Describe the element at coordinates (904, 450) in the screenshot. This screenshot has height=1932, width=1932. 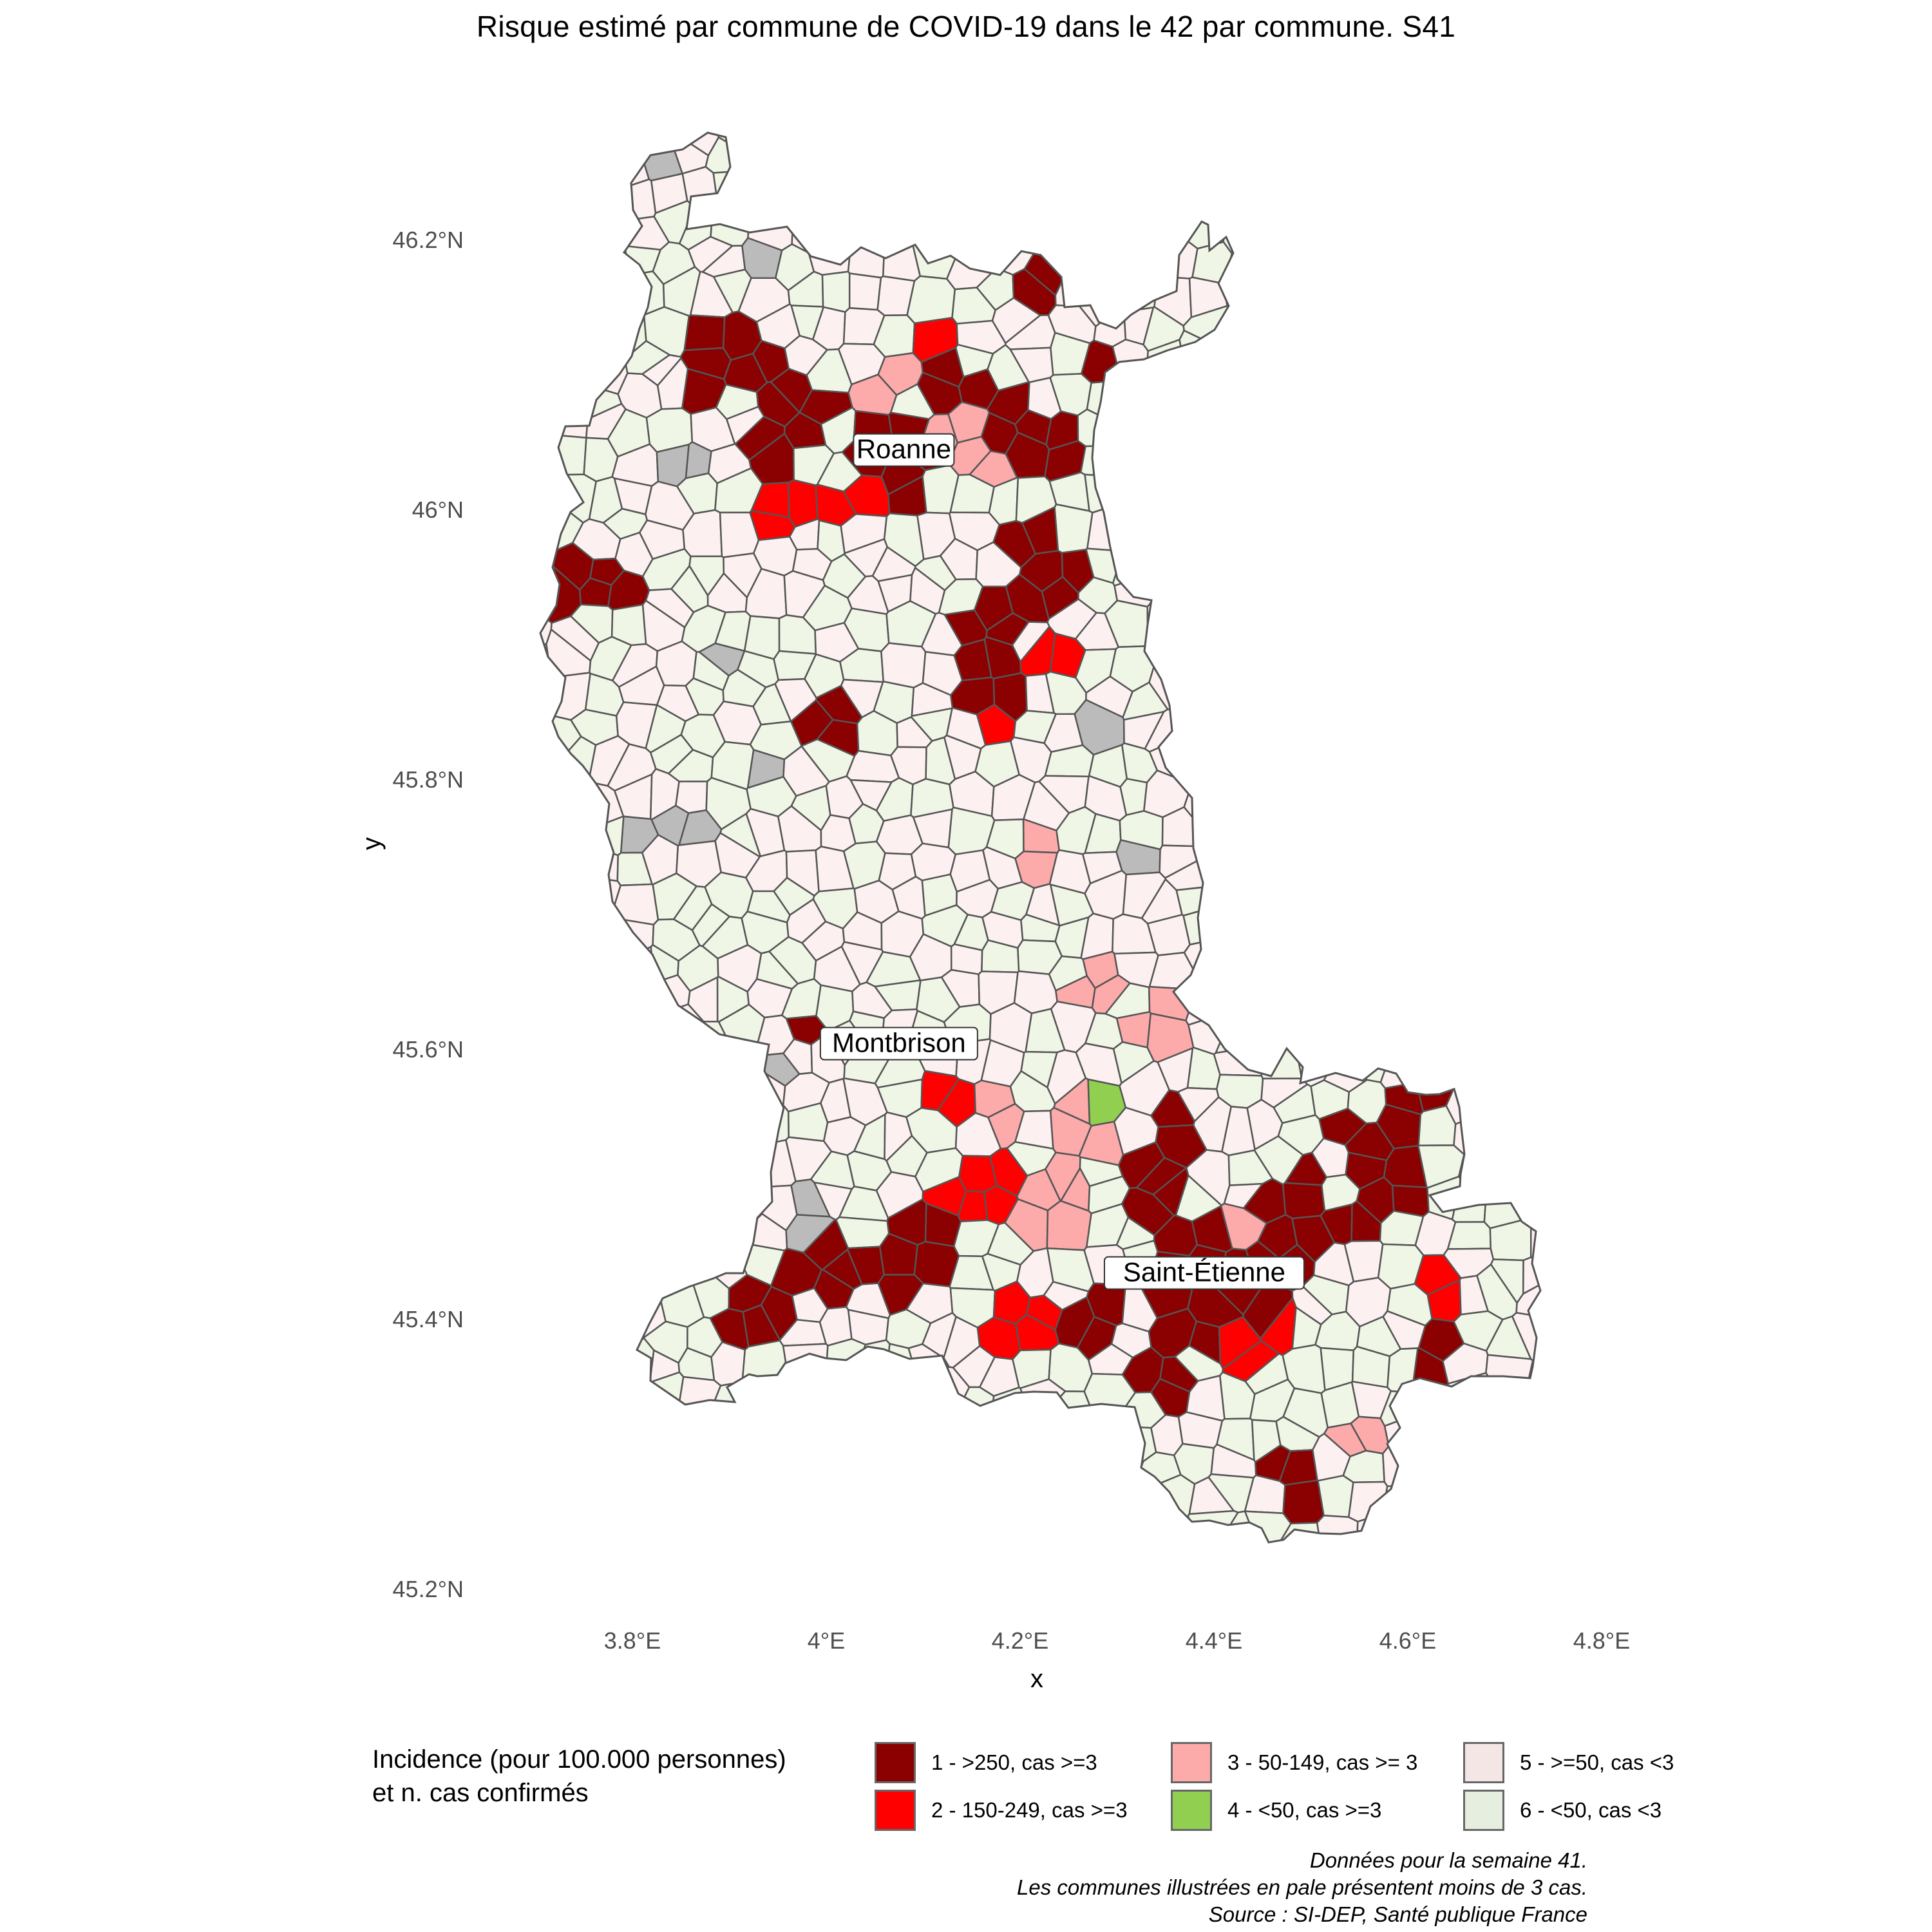
I see `city-label: Roanne` at that location.